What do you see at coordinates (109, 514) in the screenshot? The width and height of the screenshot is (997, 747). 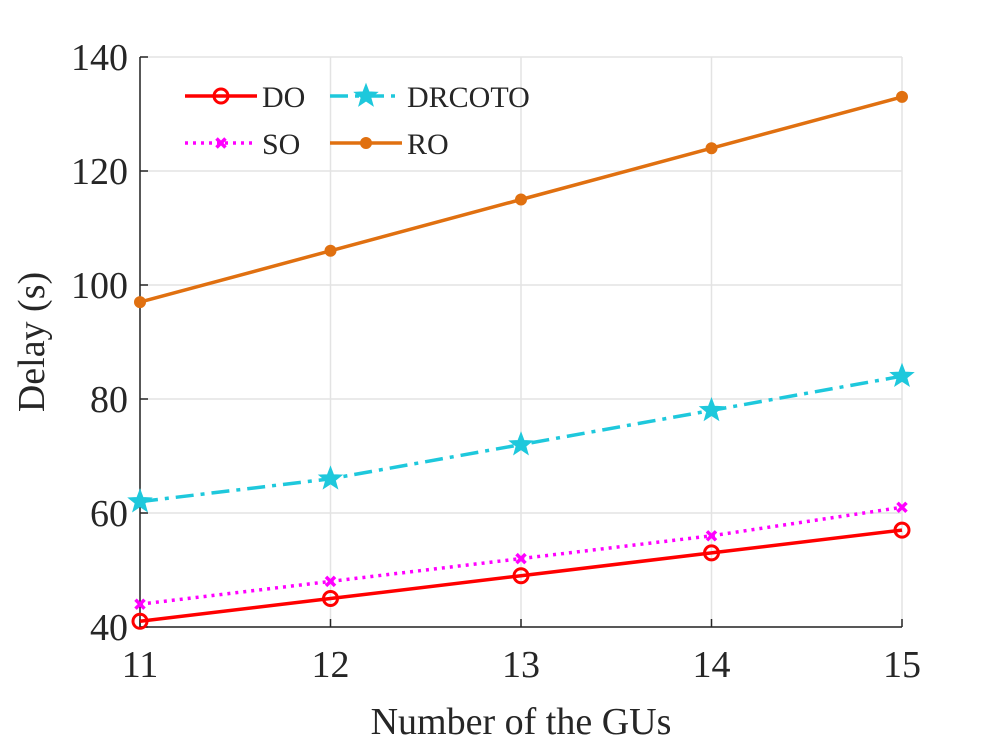 I see `y-tick-label: 60` at bounding box center [109, 514].